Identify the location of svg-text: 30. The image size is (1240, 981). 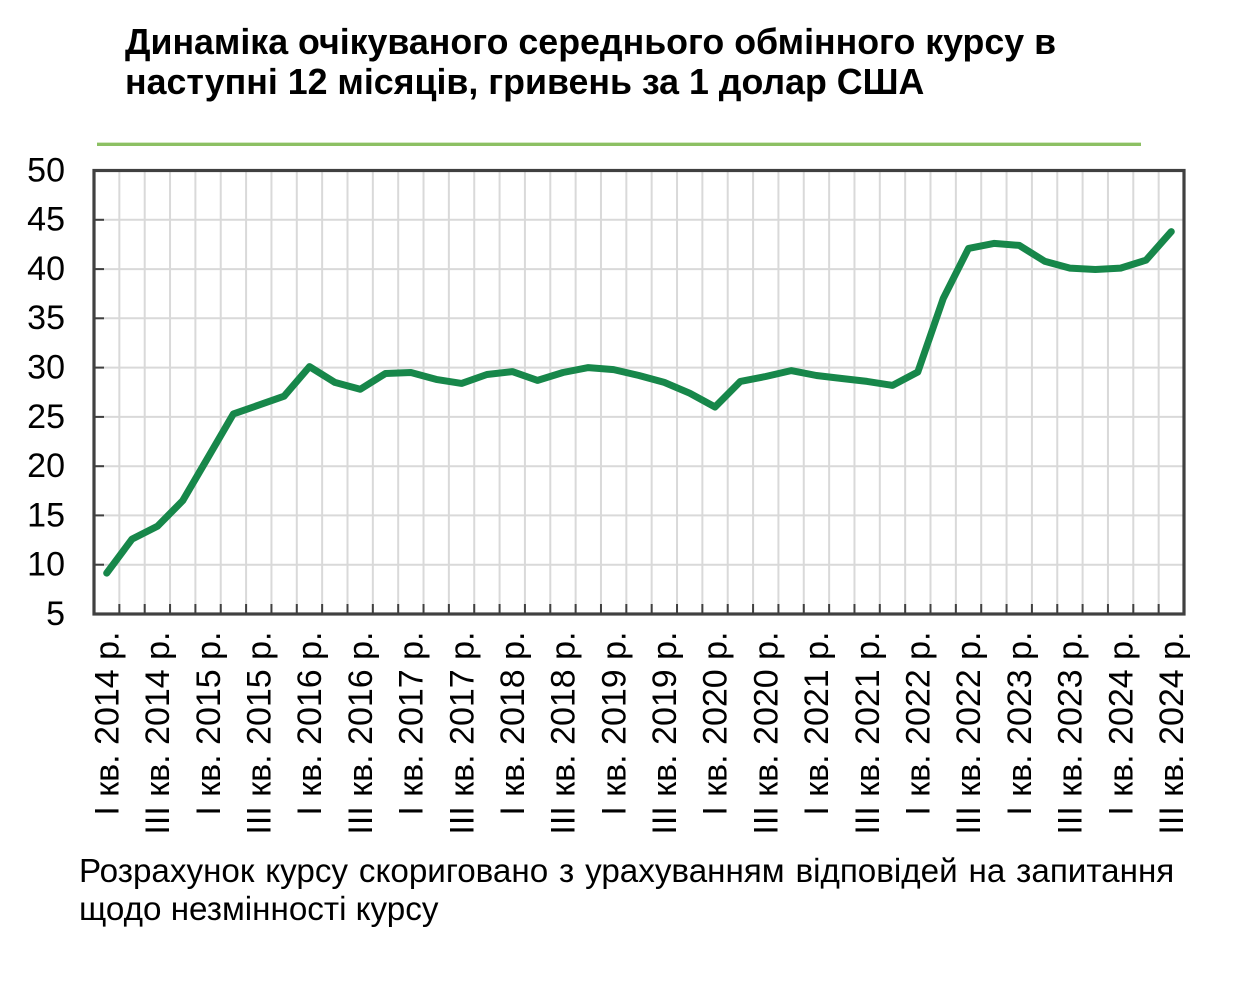
(46, 368).